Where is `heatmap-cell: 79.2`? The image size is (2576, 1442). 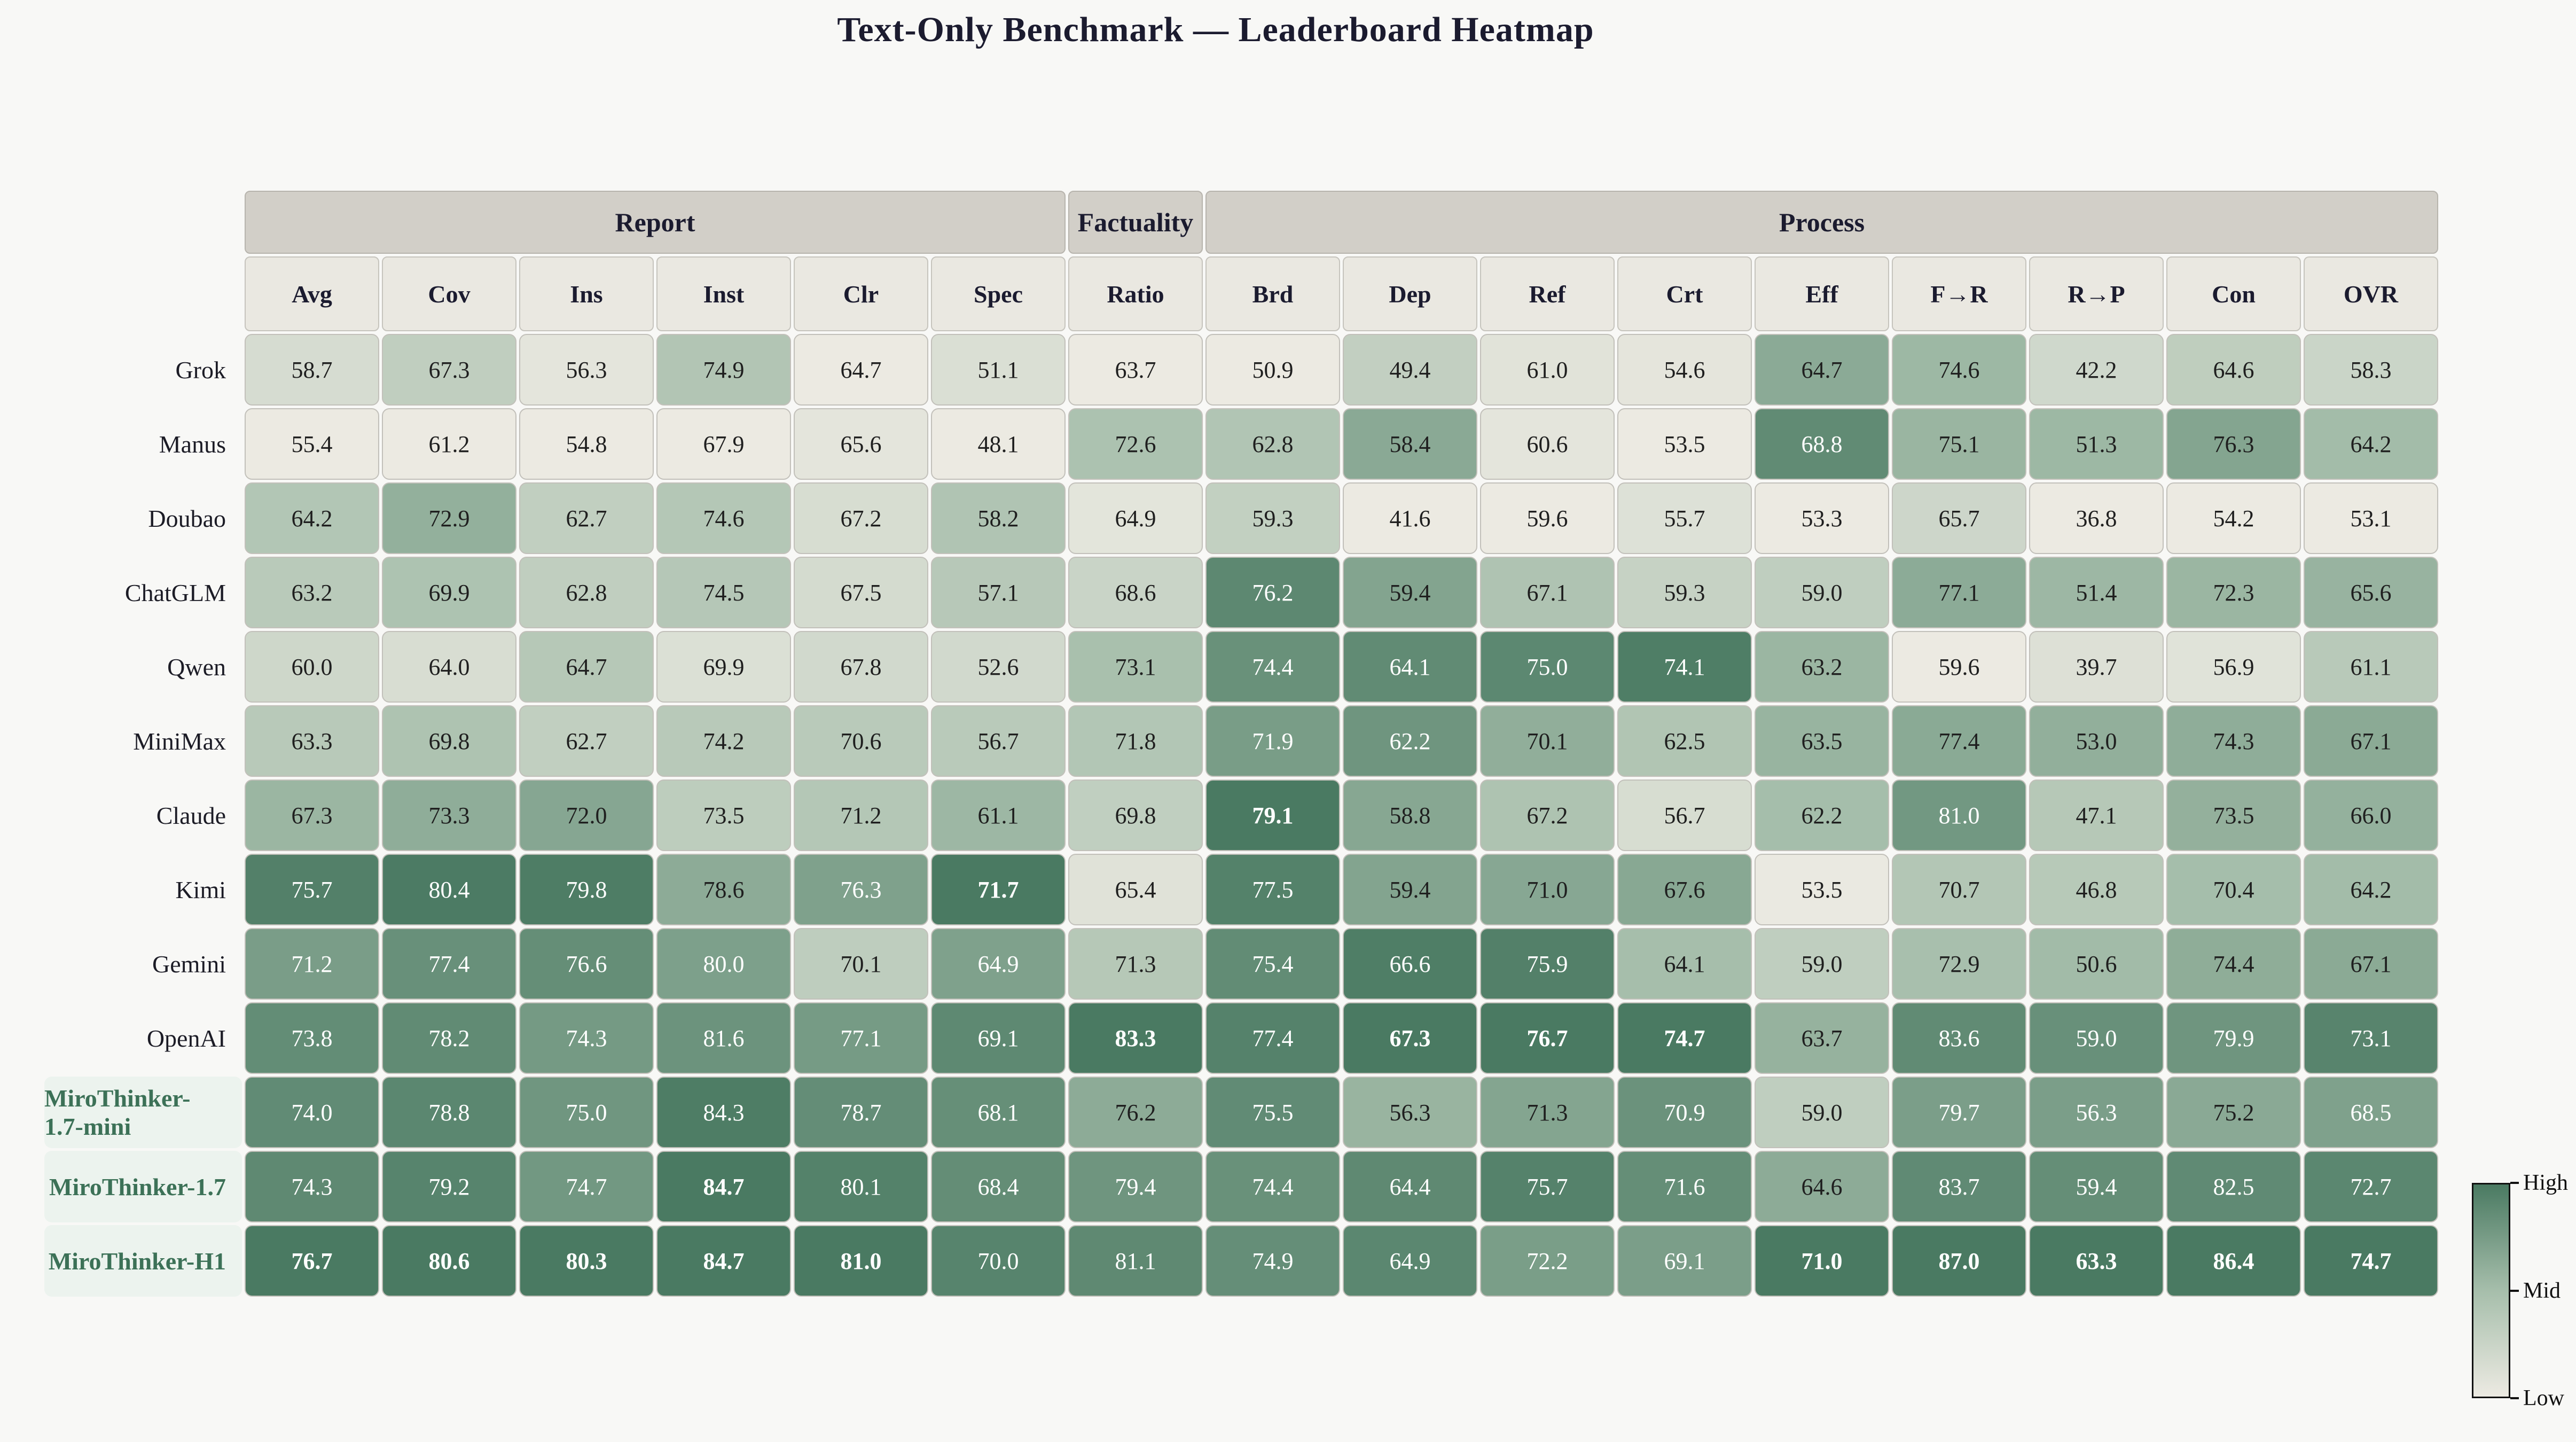 heatmap-cell: 79.2 is located at coordinates (449, 1187).